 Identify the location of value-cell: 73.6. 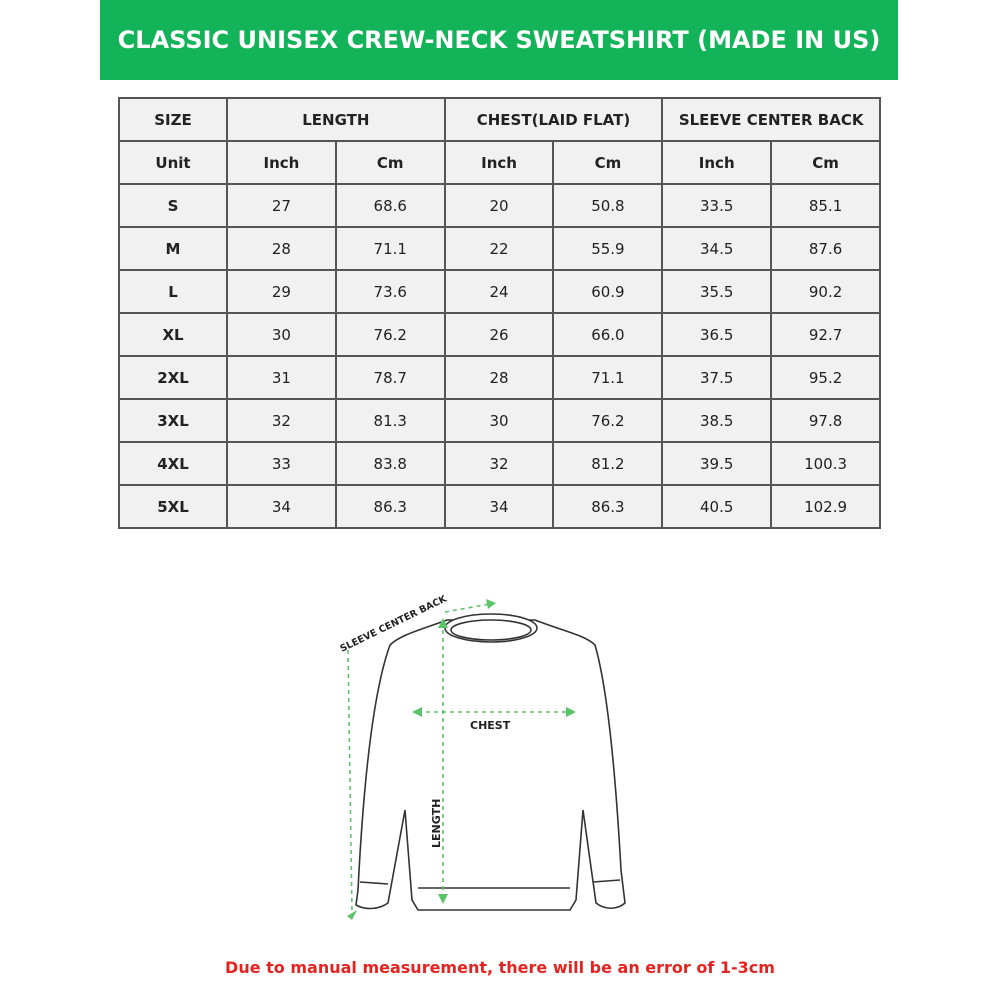
(390, 291).